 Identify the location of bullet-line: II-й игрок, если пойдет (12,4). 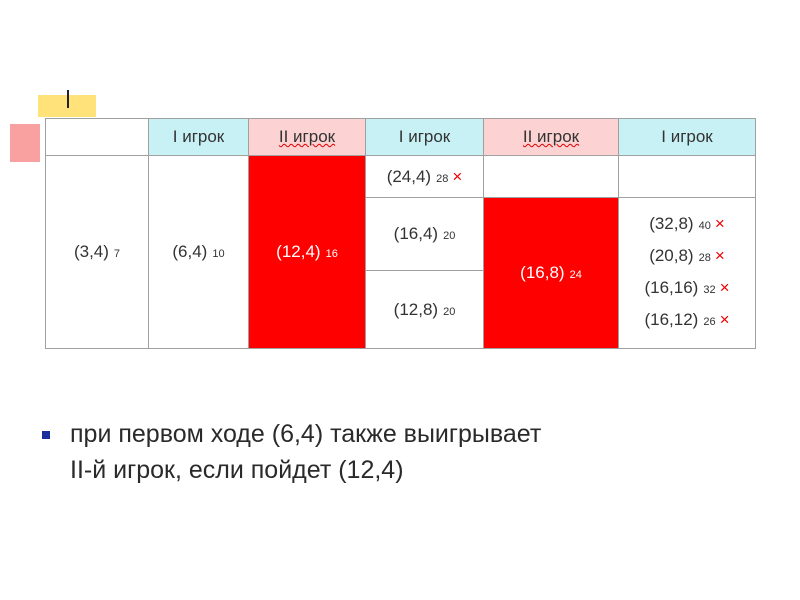
(237, 470).